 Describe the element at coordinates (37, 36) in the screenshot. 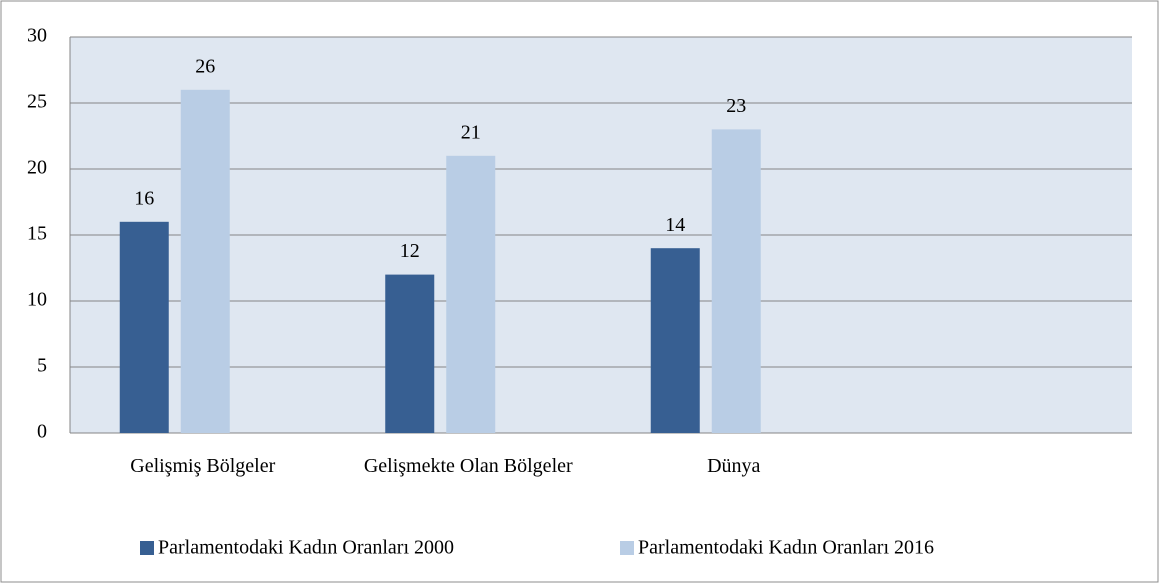

I see `y-tick-label: 30` at that location.